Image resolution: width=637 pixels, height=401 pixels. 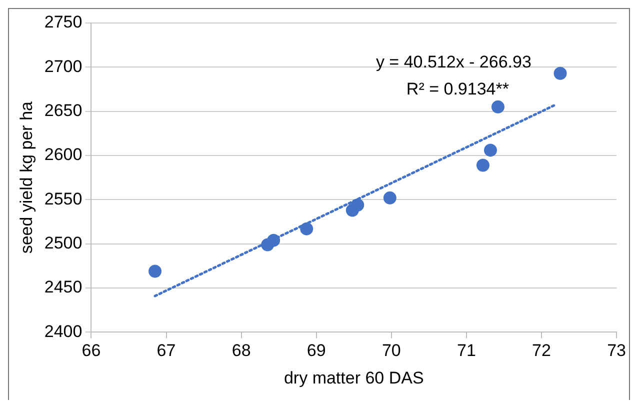 I want to click on x-tick-label: 67, so click(x=166, y=350).